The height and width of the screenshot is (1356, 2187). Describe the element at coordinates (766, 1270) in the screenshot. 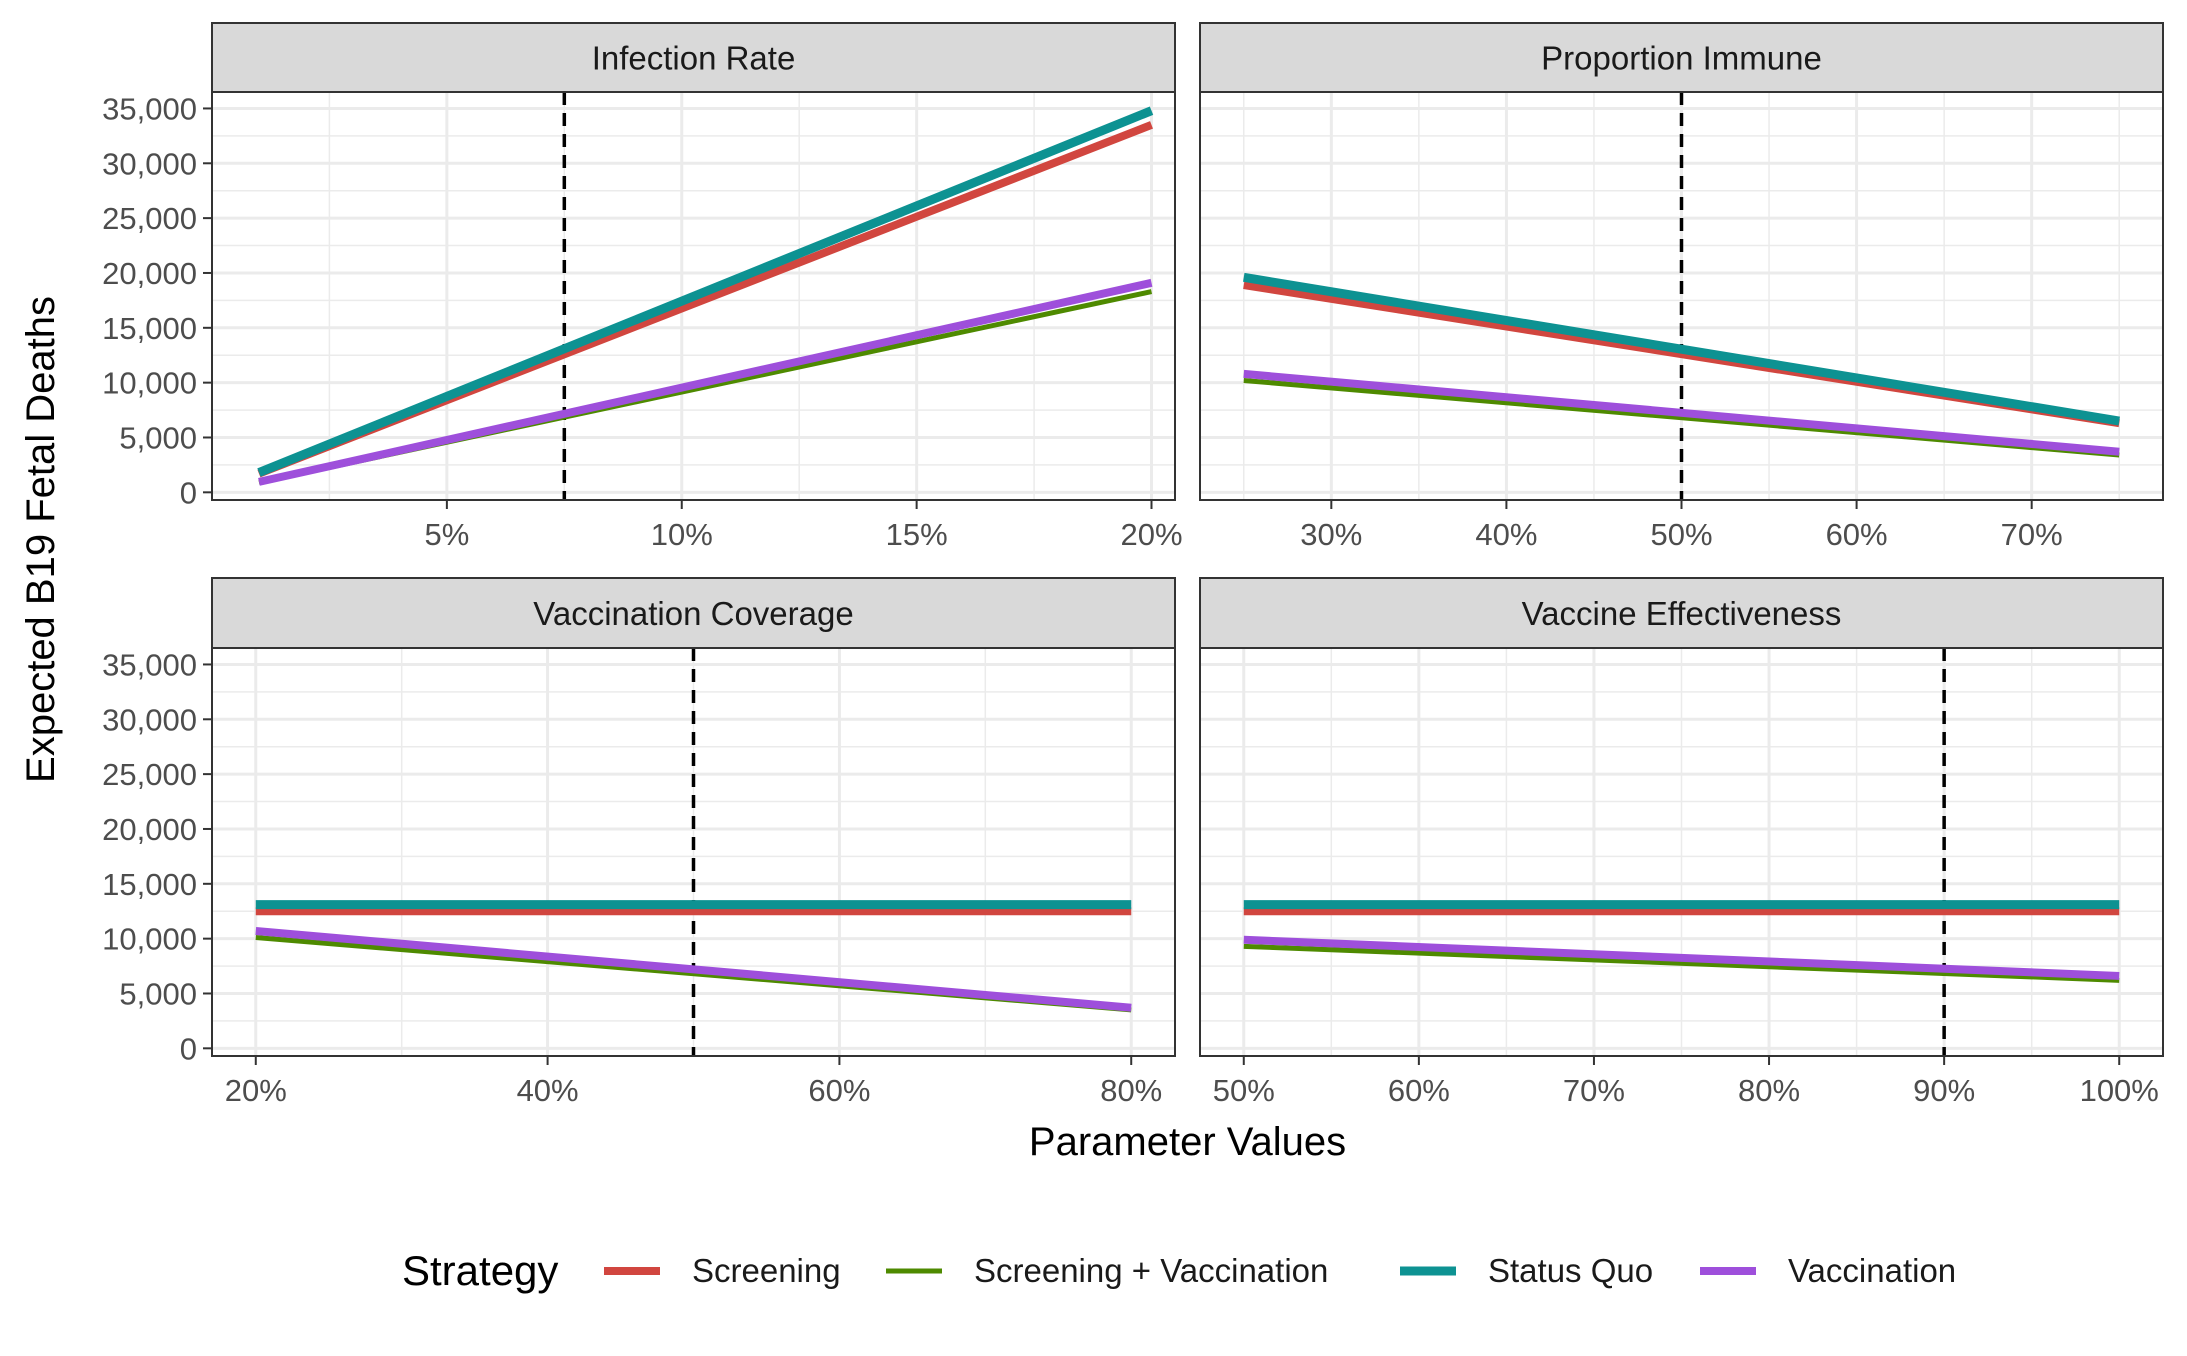

I see `legend-label: Screening` at that location.